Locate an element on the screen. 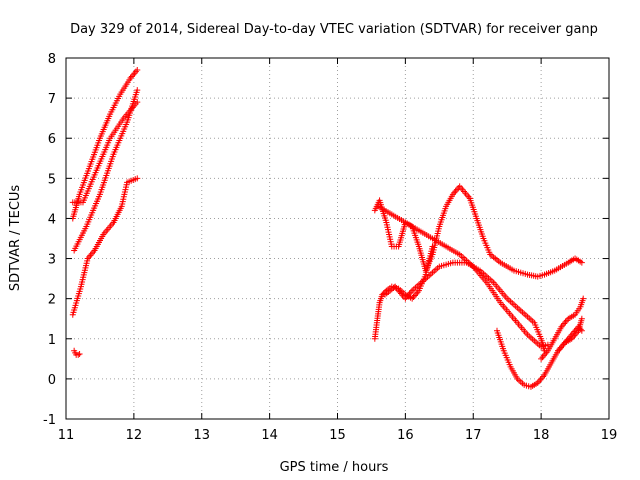 The height and width of the screenshot is (480, 640). series-trace-d is located at coordinates (105, 246).